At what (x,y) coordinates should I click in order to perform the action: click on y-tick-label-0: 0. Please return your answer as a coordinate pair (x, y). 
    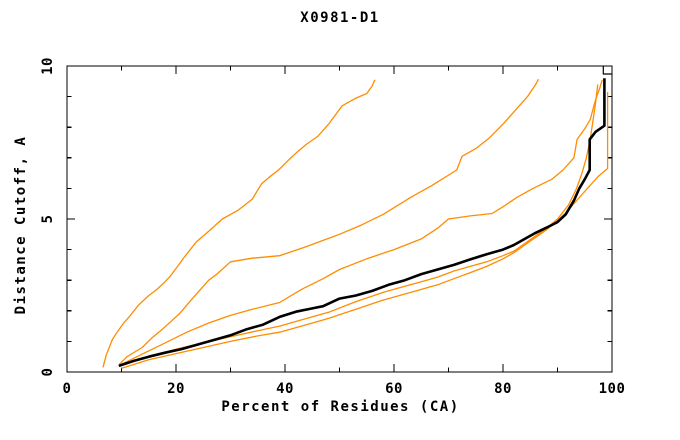
    Looking at the image, I should click on (48, 372).